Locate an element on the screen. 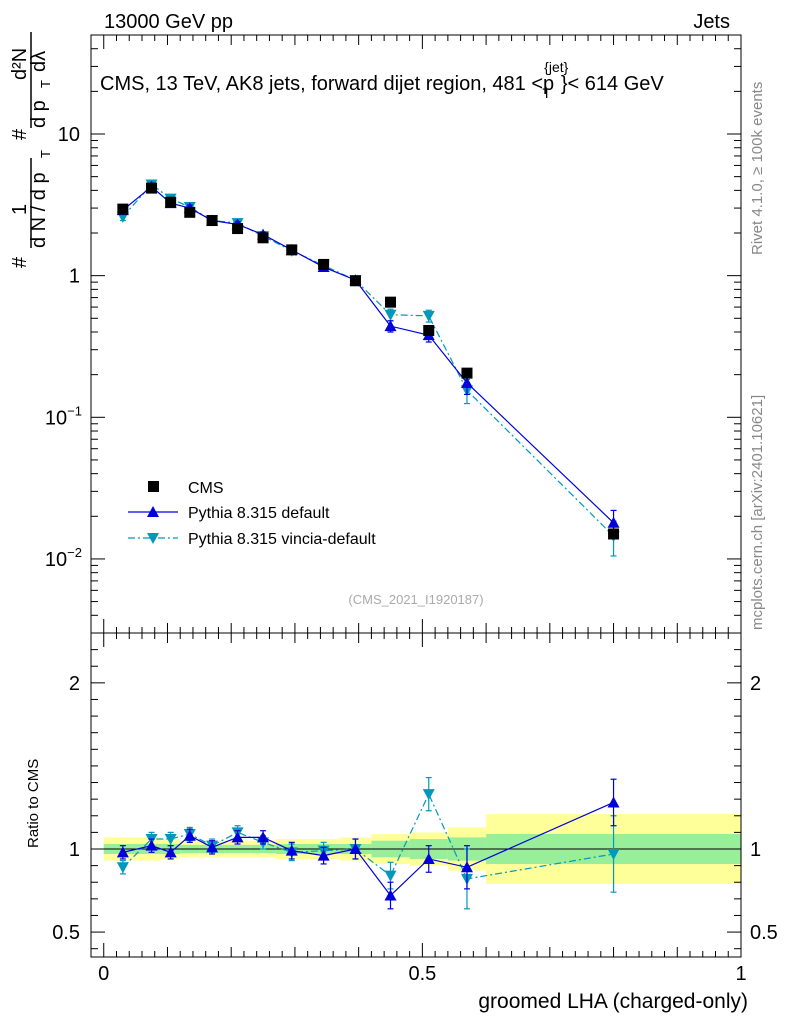  ylabel-dn: d N / d p is located at coordinates (39, 210).